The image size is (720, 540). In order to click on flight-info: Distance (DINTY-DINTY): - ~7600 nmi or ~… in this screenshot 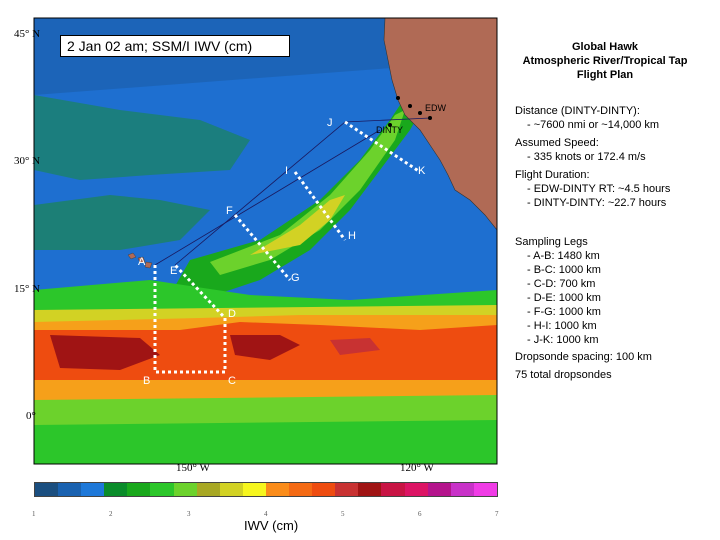, I will do `click(592, 157)`.